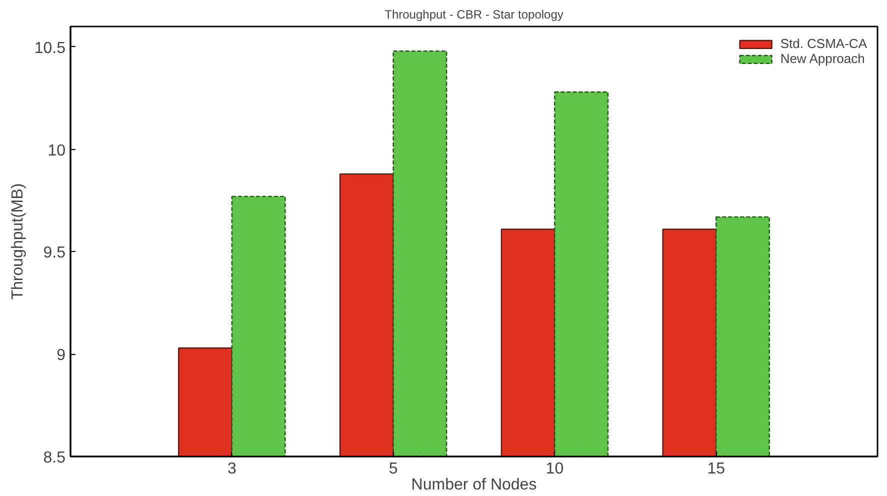 This screenshot has height=496, width=887. What do you see at coordinates (61, 355) in the screenshot?
I see `y-tick-label: 9` at bounding box center [61, 355].